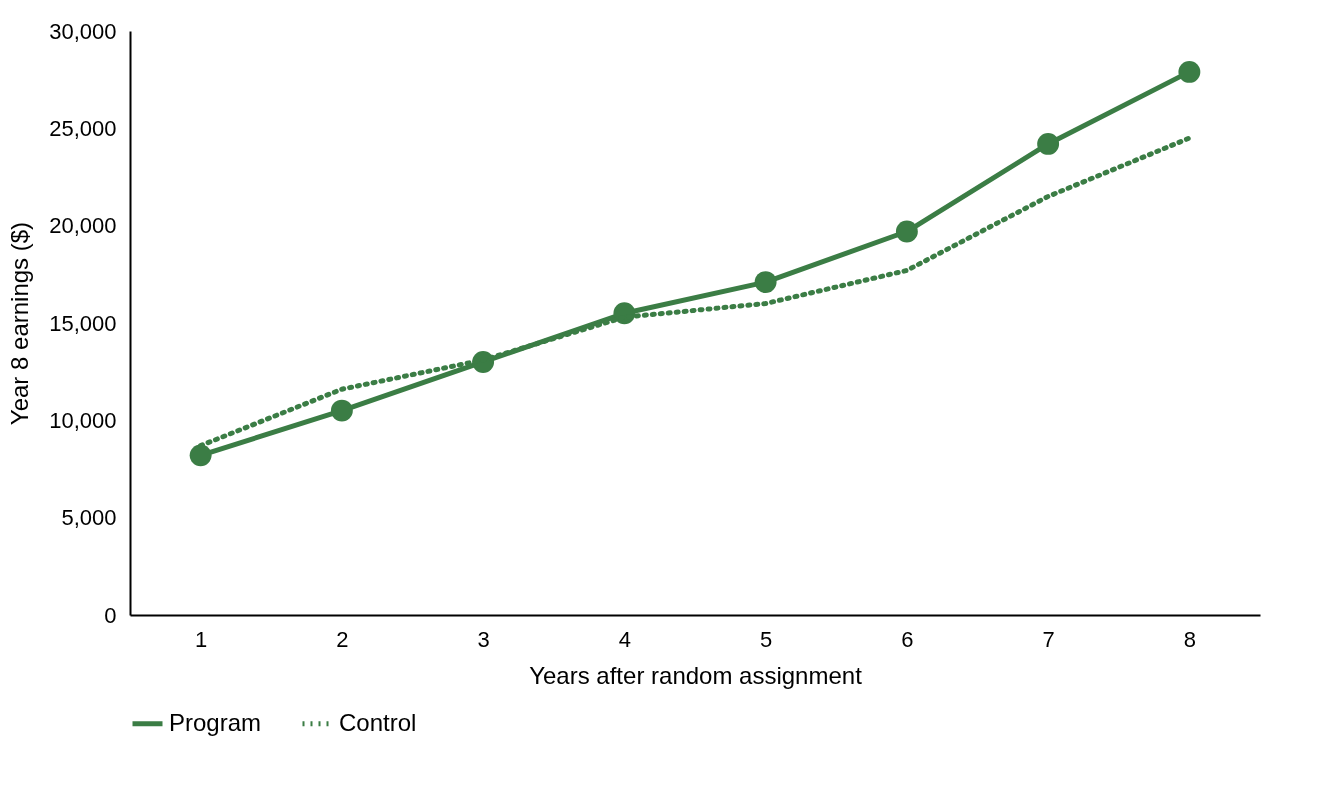 The width and height of the screenshot is (1330, 792). I want to click on x-tick-label: 2, so click(342, 639).